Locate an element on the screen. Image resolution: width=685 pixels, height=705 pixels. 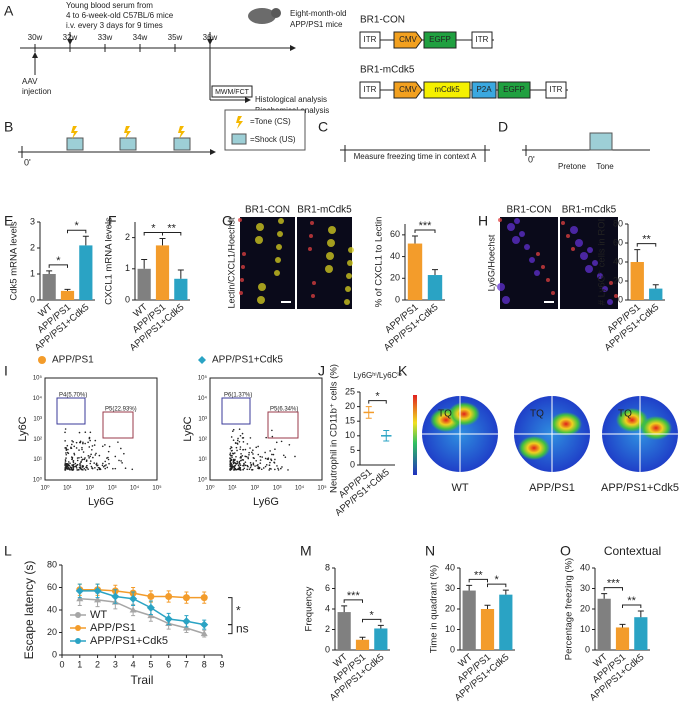
element-label: CMV is located at coordinates (408, 39).